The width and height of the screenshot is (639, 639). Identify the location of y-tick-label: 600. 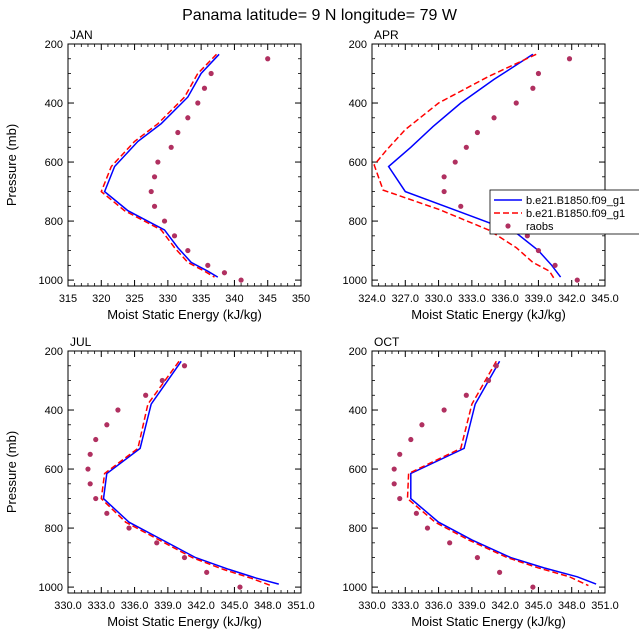
(358, 163).